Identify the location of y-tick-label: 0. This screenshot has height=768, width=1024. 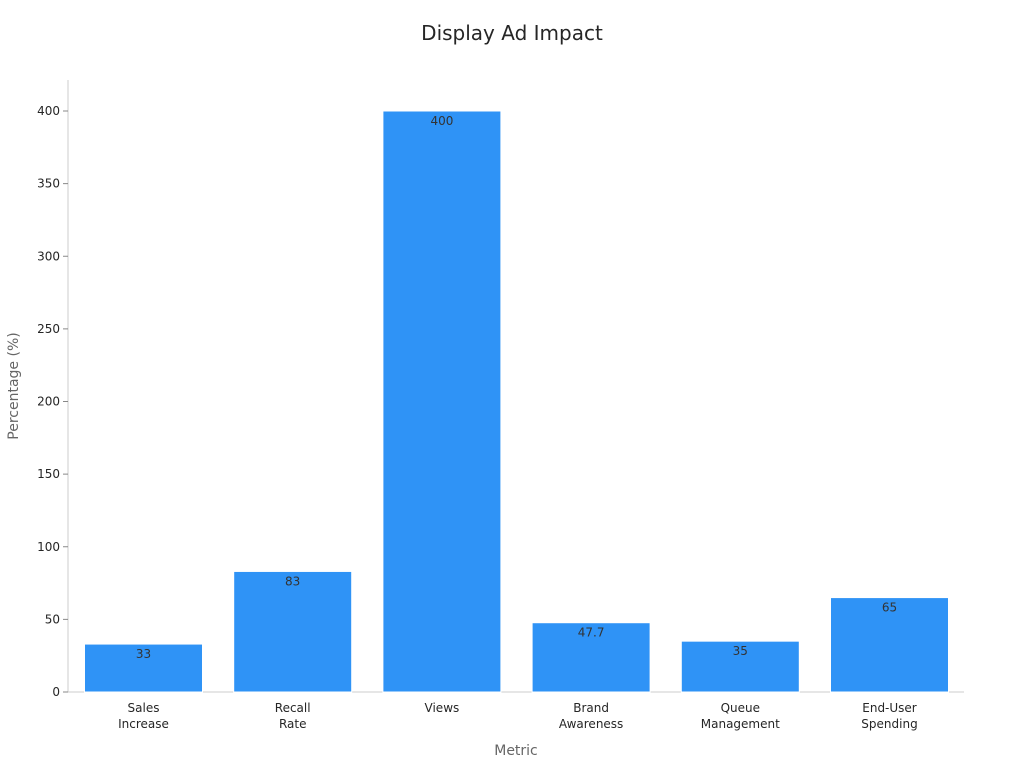
(56, 692).